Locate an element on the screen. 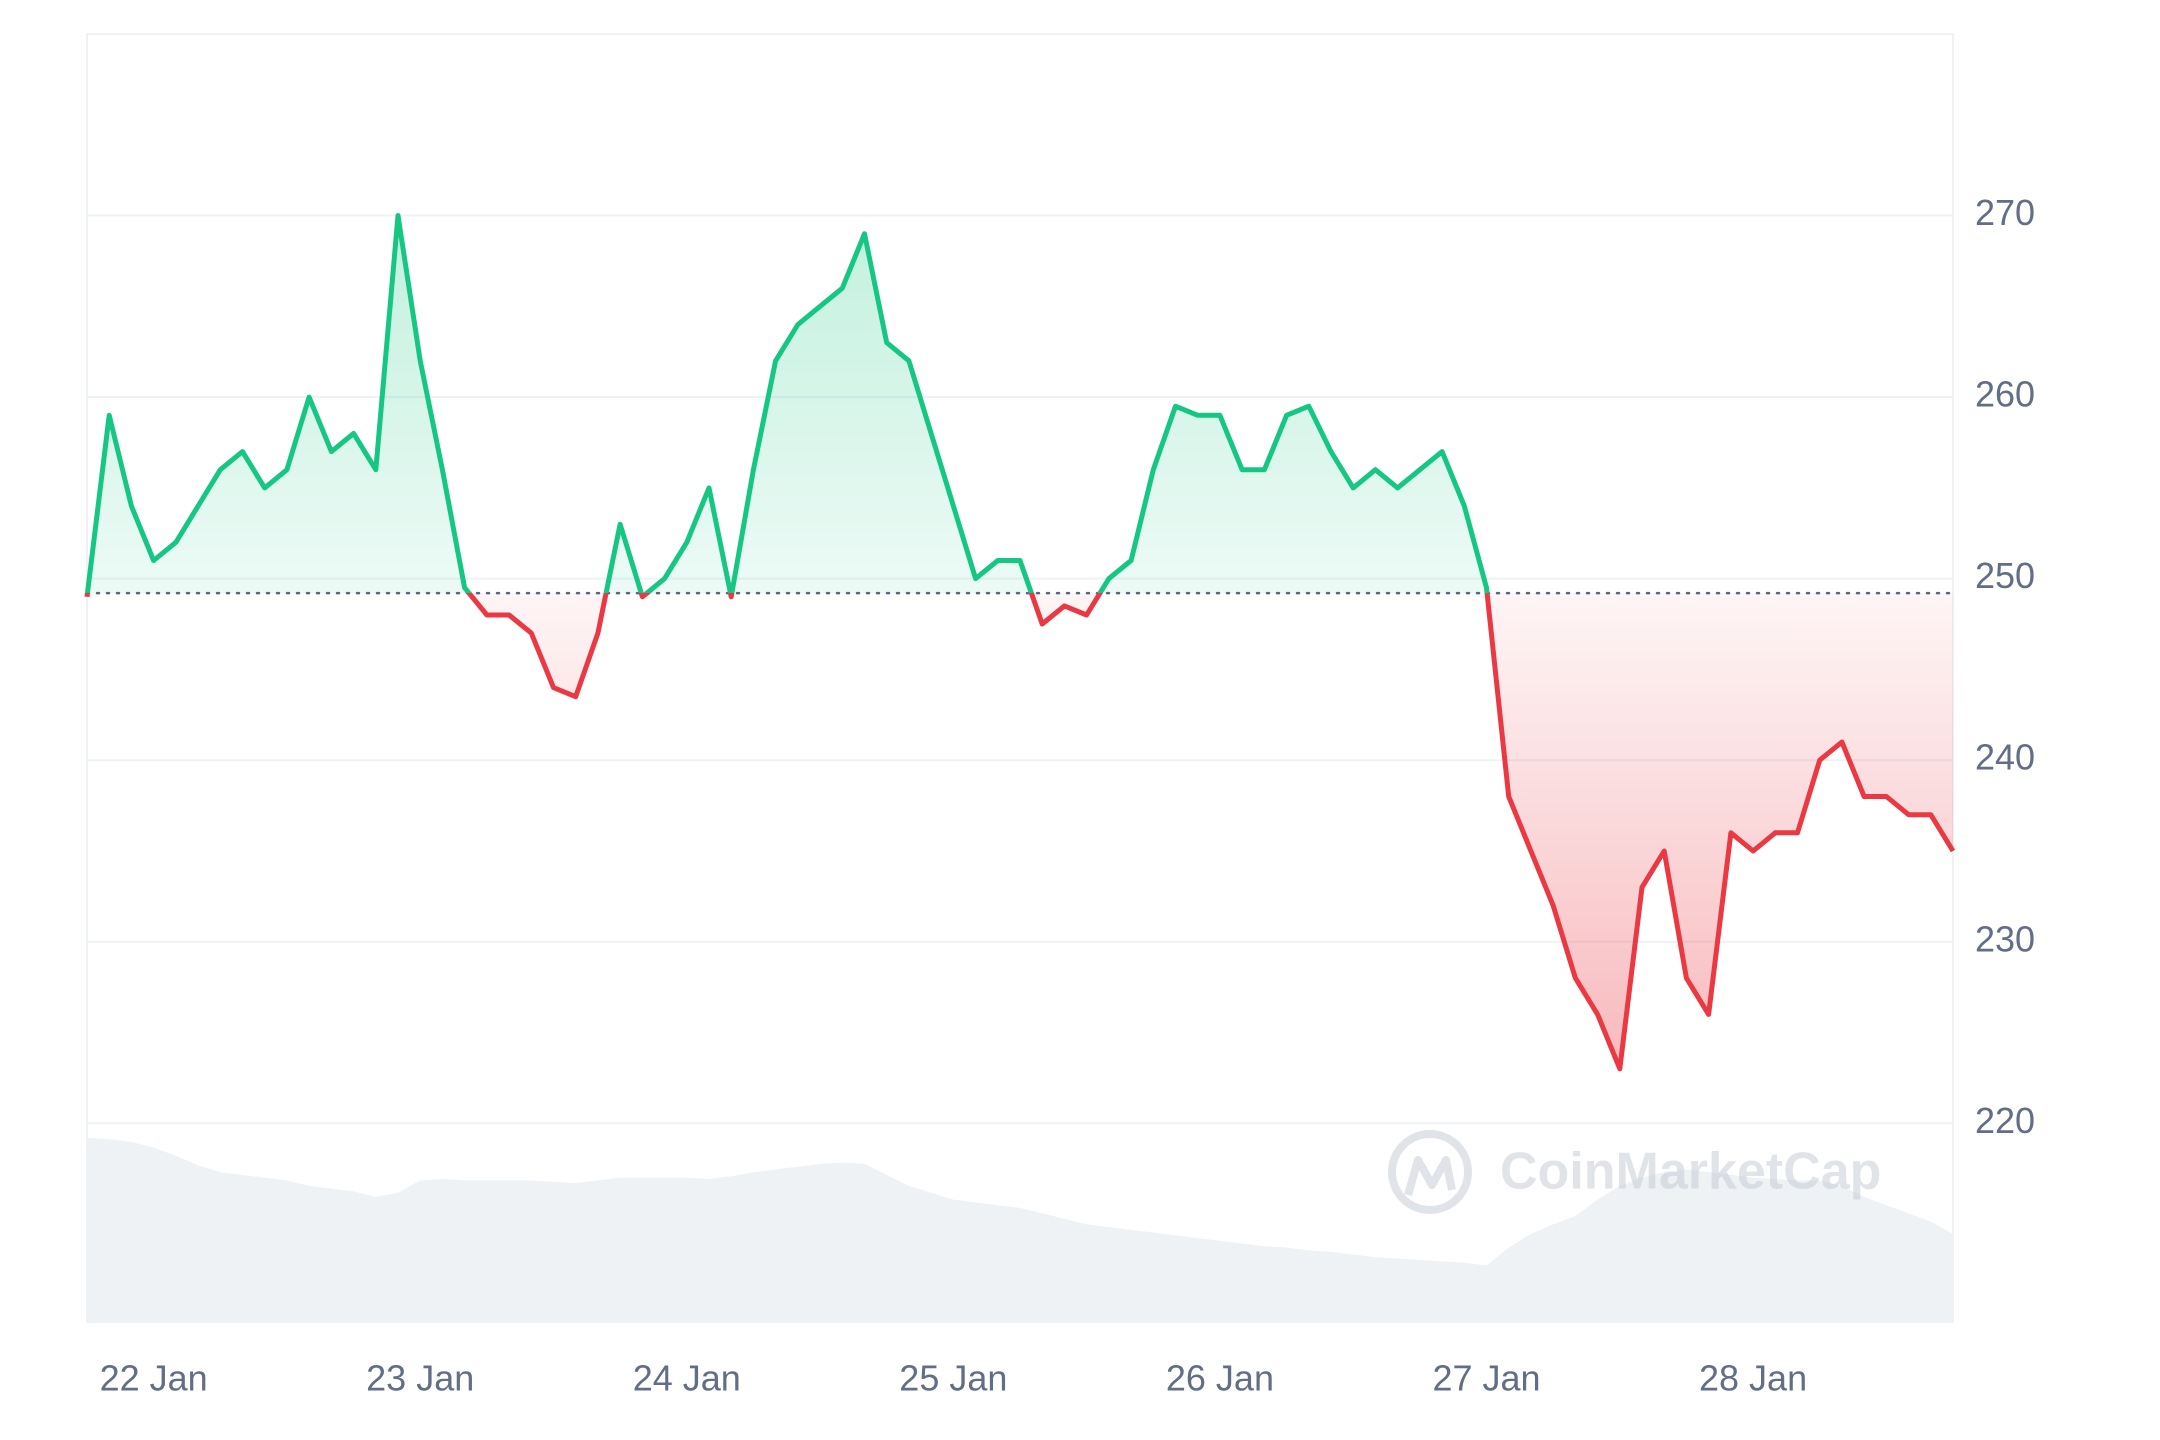 The width and height of the screenshot is (2160, 1440). x-tick-label: 27 Jan is located at coordinates (1486, 1378).